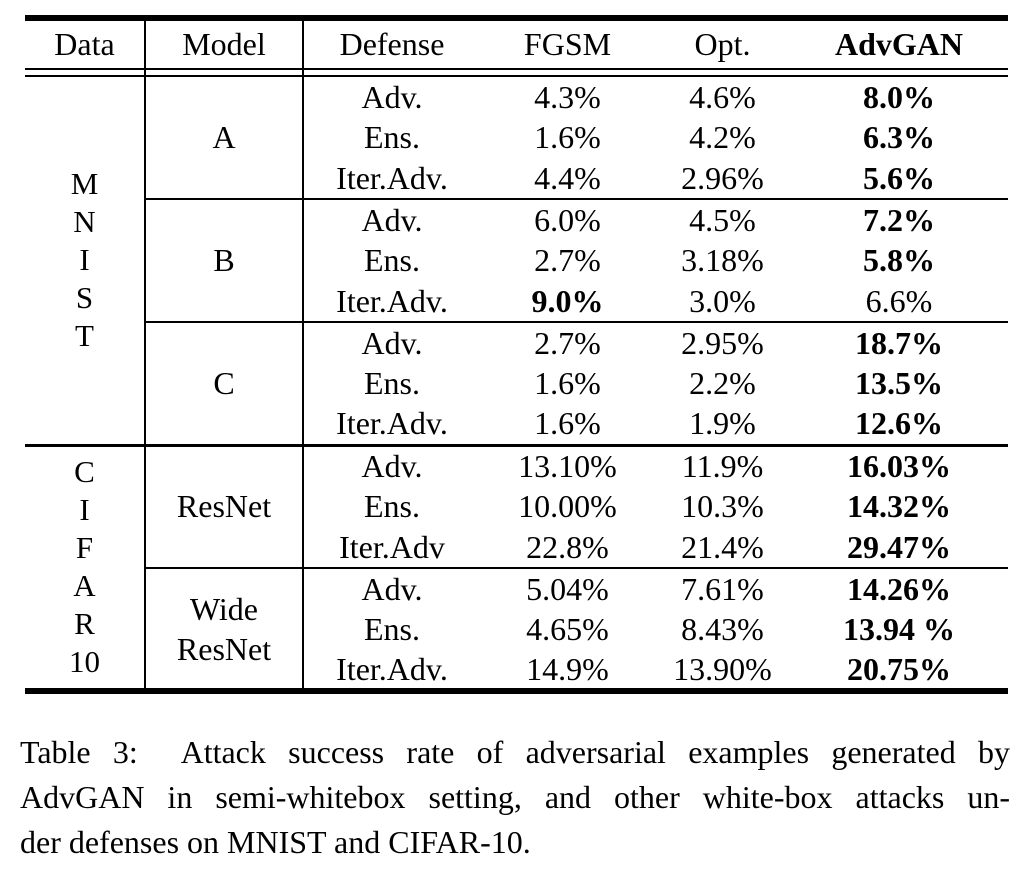  Describe the element at coordinates (567, 629) in the screenshot. I see `fgsm-cell: 4.65%` at that location.